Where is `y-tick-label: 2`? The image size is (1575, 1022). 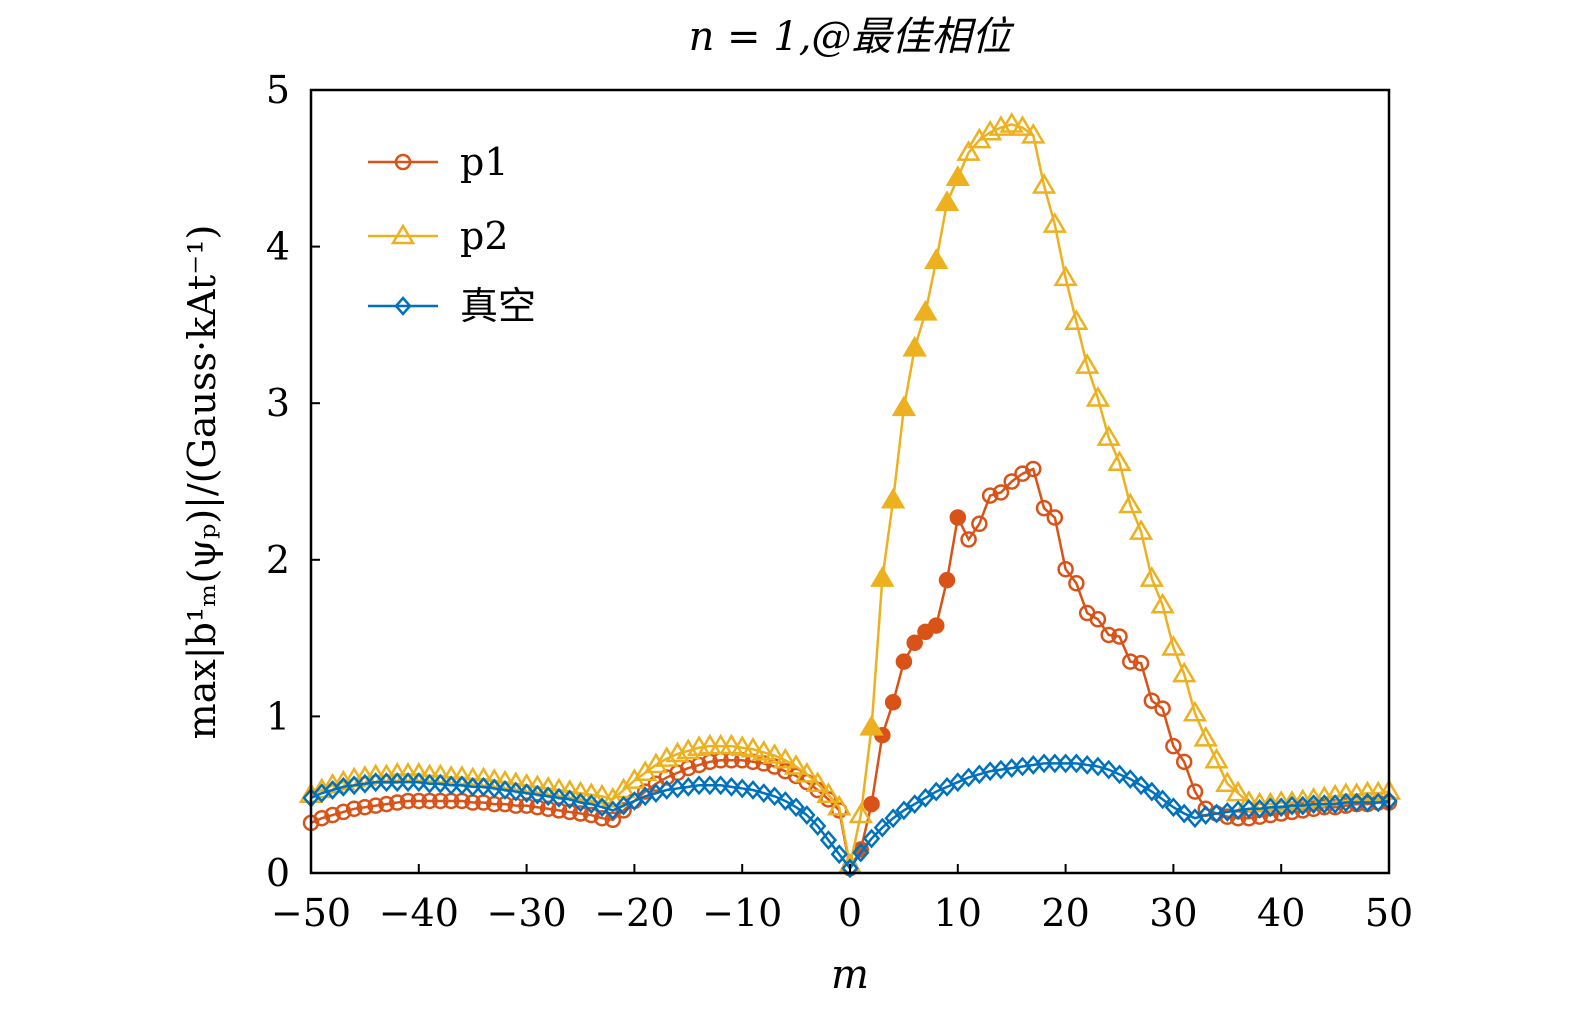
y-tick-label: 2 is located at coordinates (278, 560).